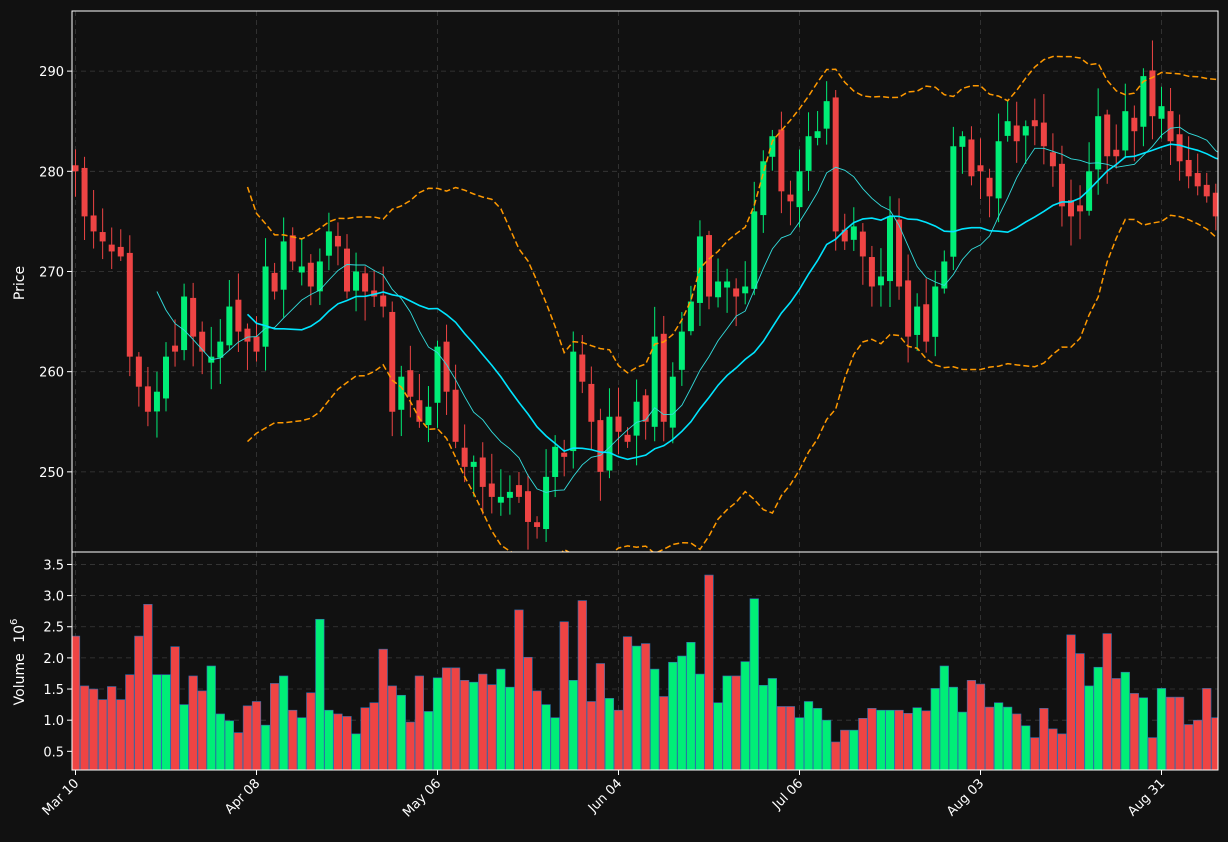 The width and height of the screenshot is (1228, 842). What do you see at coordinates (53, 721) in the screenshot?
I see `volume-ytick-label: 1.0` at bounding box center [53, 721].